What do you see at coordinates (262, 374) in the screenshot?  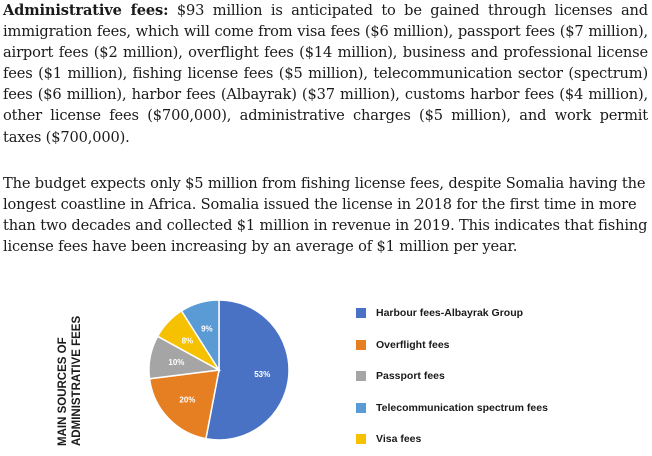 I see `pie-slice-label: 53%` at bounding box center [262, 374].